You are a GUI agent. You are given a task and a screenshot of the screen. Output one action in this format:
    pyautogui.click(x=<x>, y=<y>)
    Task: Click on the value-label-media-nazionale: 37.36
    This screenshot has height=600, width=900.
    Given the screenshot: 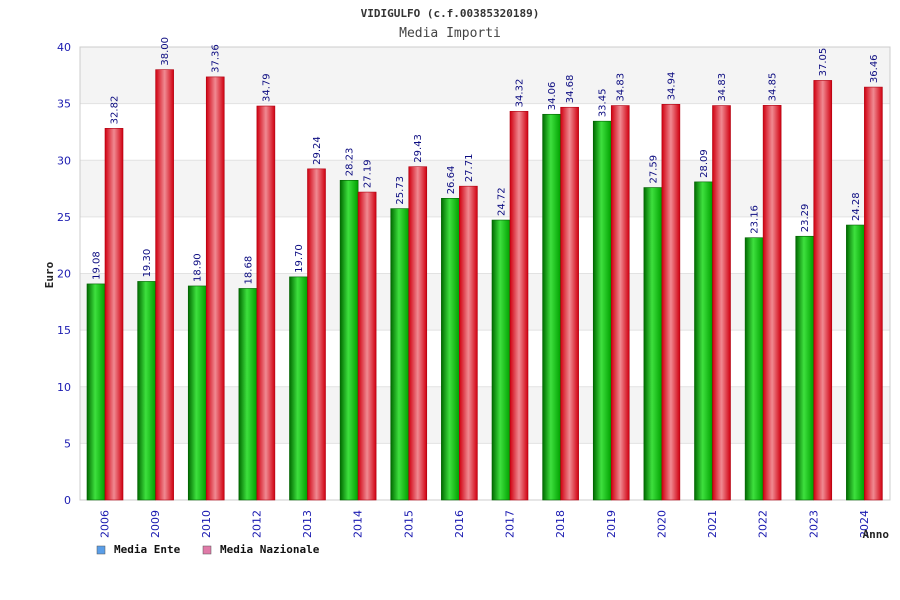 What is the action you would take?
    pyautogui.click(x=216, y=58)
    